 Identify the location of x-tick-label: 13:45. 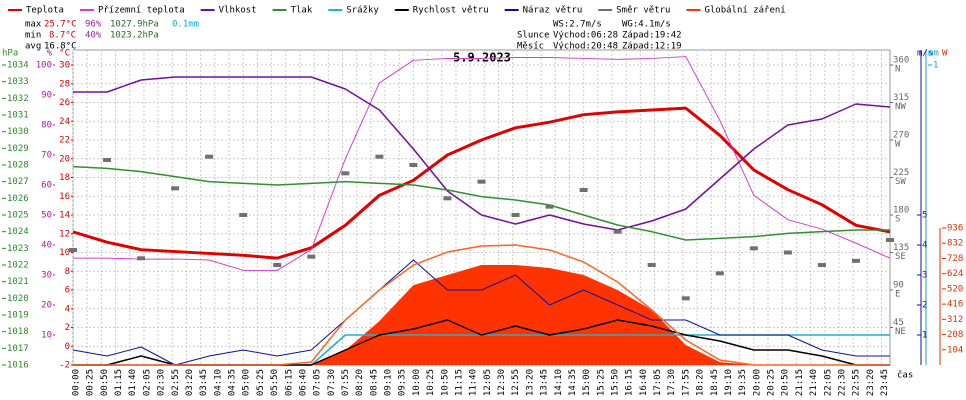
(545, 382).